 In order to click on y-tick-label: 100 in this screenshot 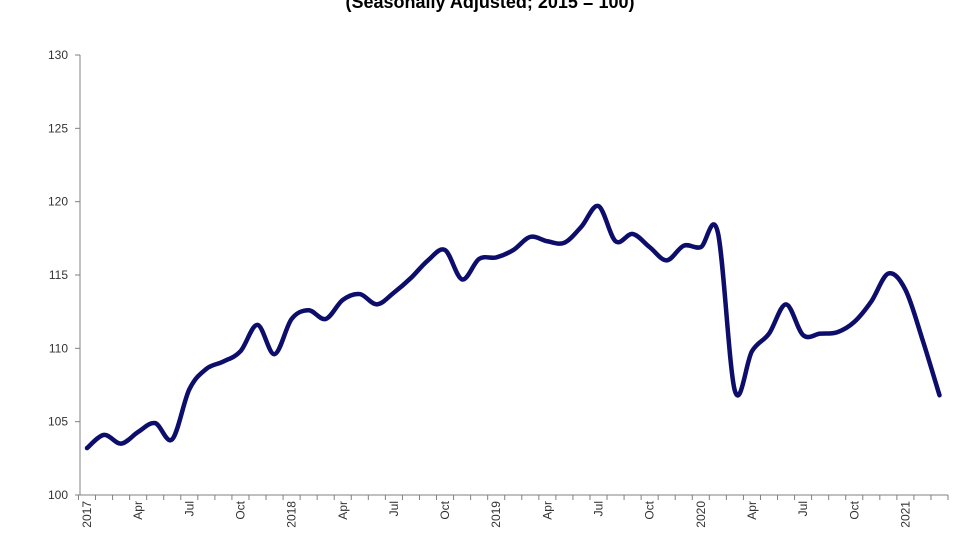, I will do `click(58, 495)`.